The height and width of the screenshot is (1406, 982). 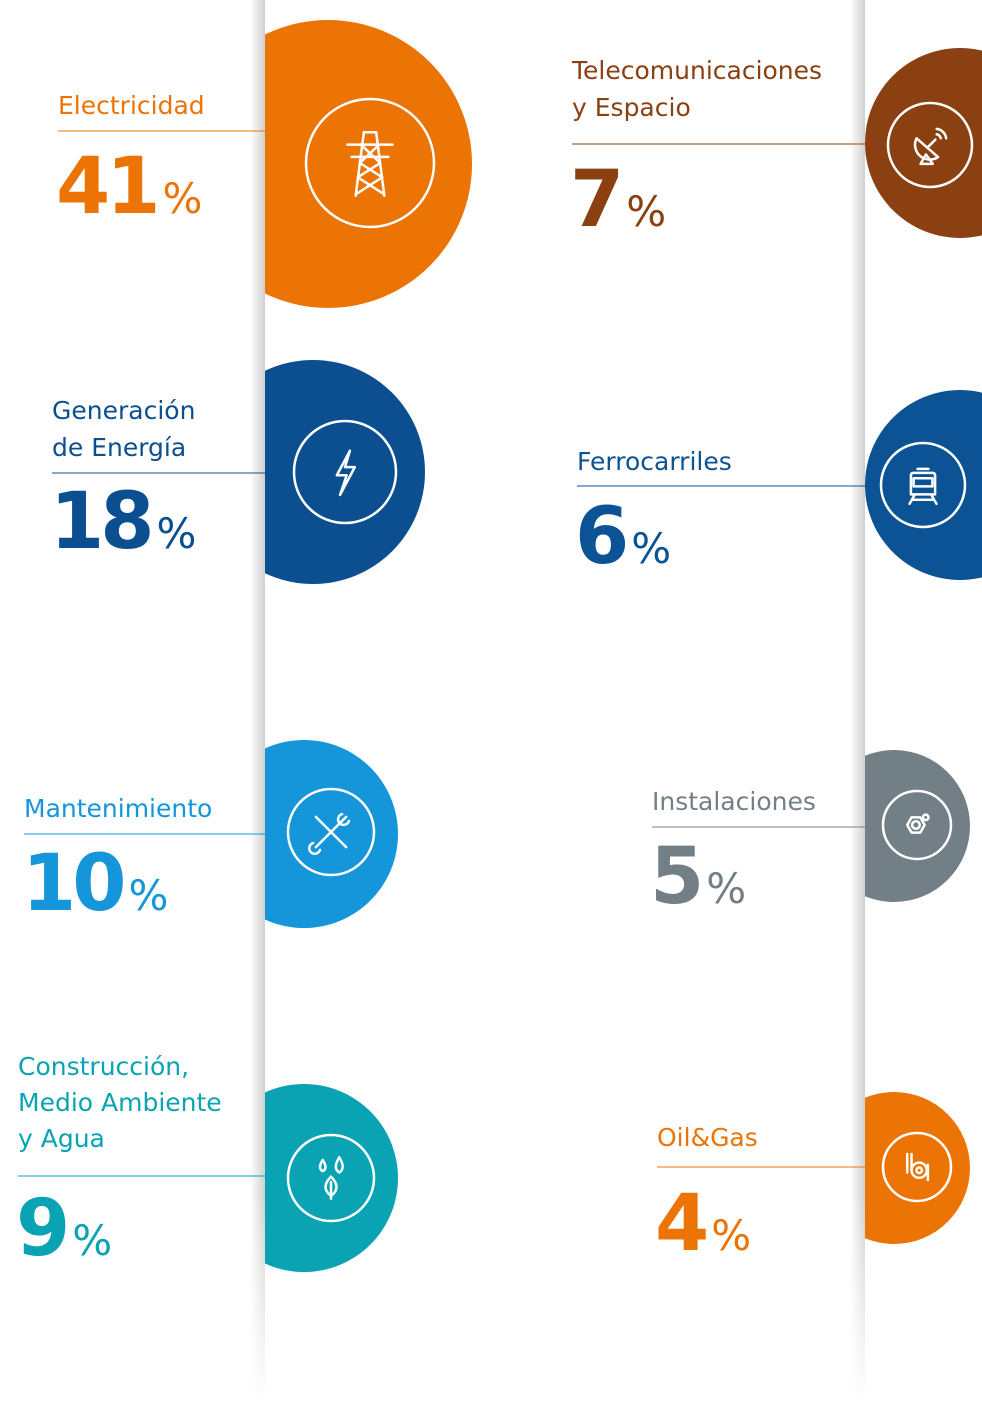 I want to click on sector-value: 4%, so click(x=703, y=1224).